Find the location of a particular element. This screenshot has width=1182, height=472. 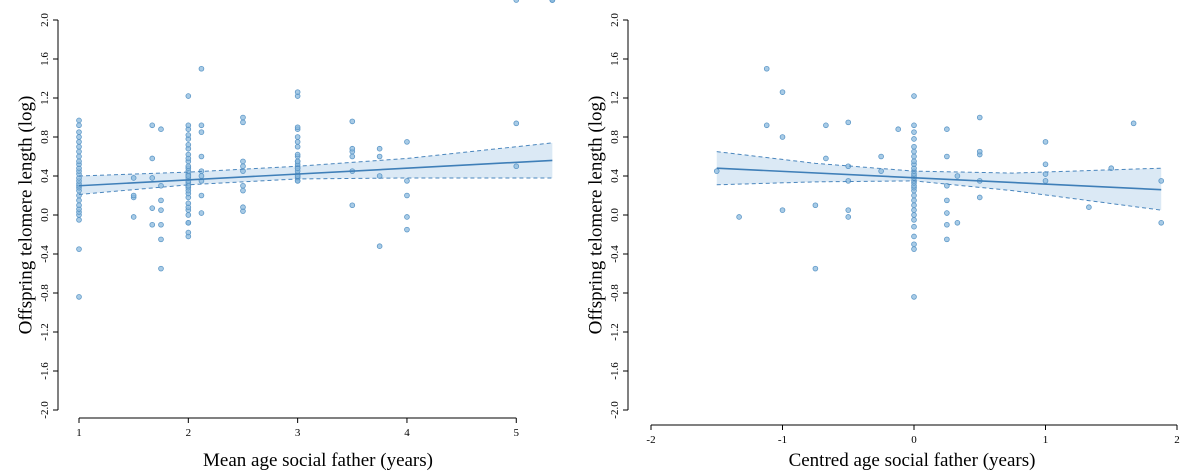

y-tick-label: -0.4 is located at coordinates (615, 254).